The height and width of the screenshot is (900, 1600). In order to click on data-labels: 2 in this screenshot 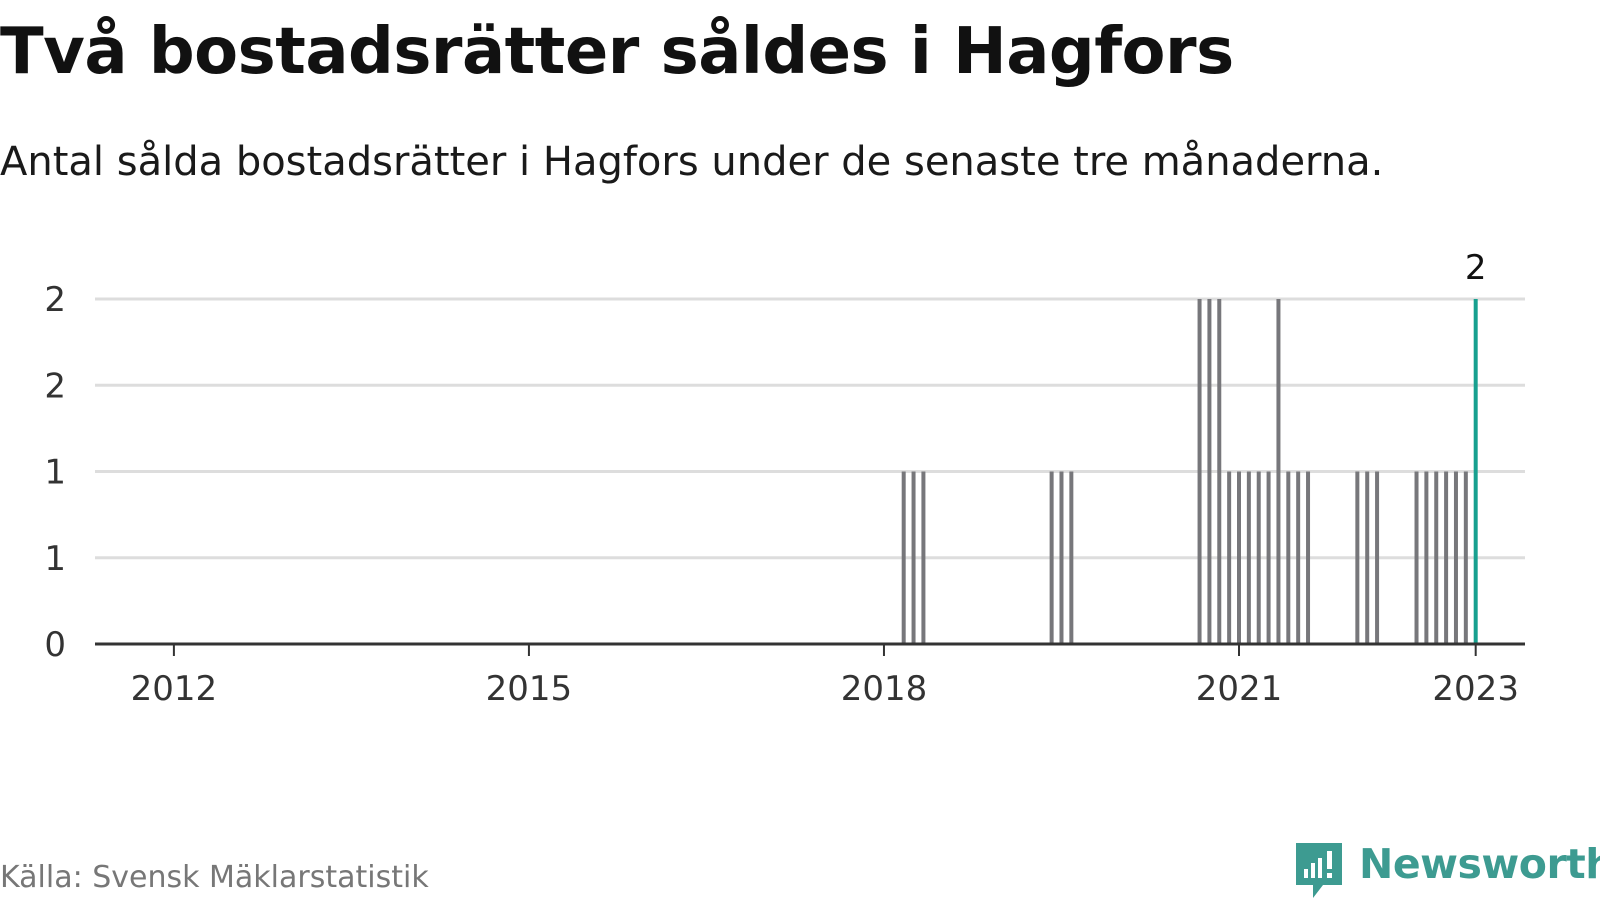, I will do `click(1476, 268)`.